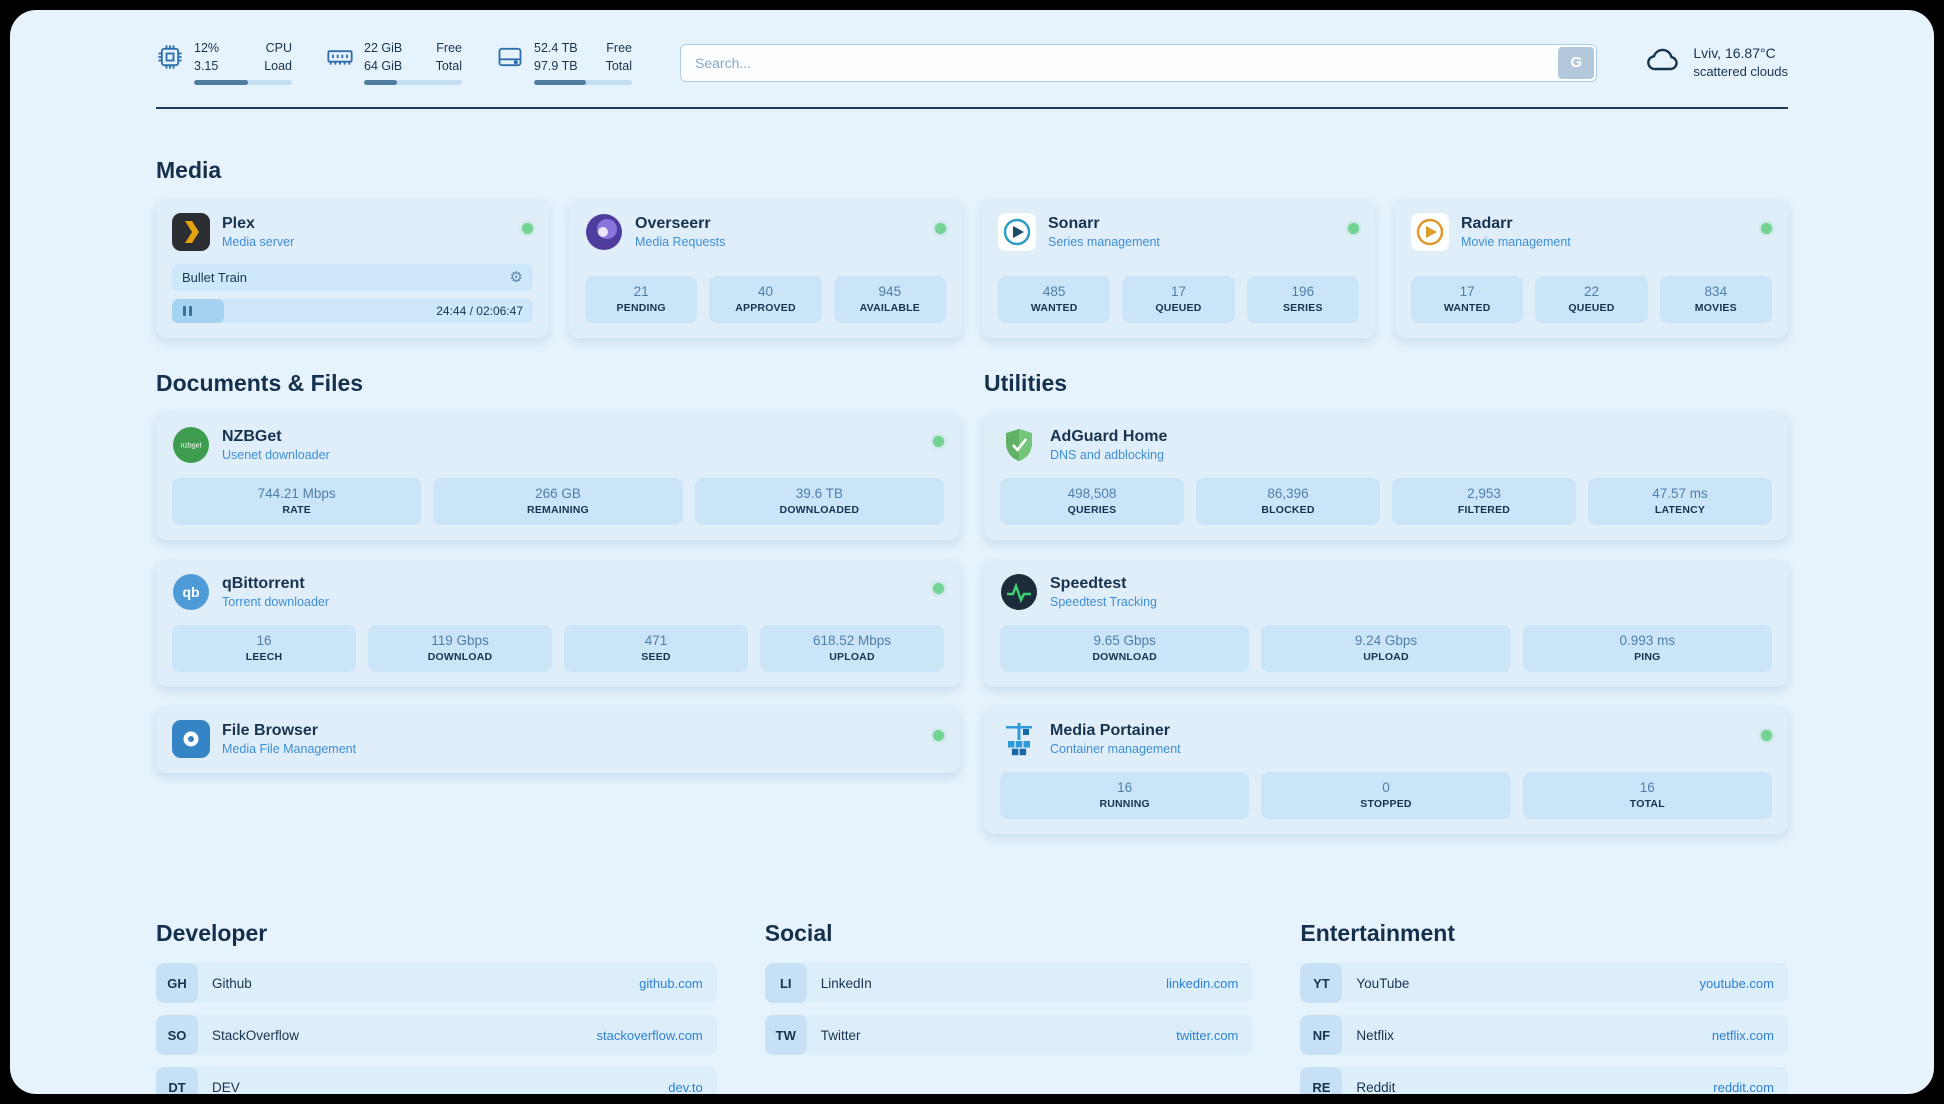 The height and width of the screenshot is (1104, 1944). Describe the element at coordinates (1088, 583) in the screenshot. I see `app-title: Speedtest` at that location.